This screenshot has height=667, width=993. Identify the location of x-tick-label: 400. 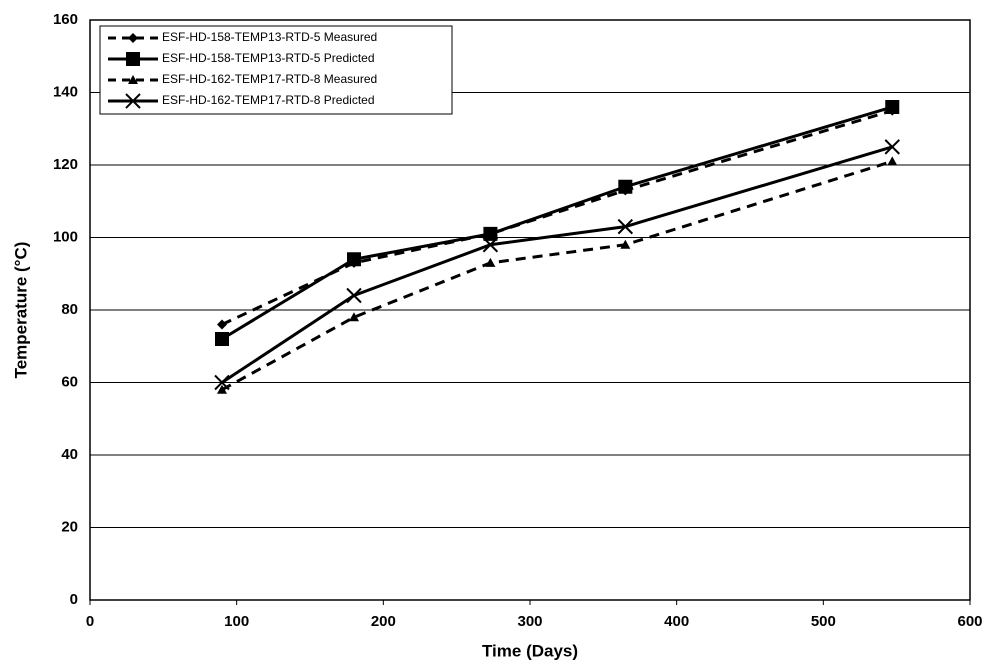
(676, 621).